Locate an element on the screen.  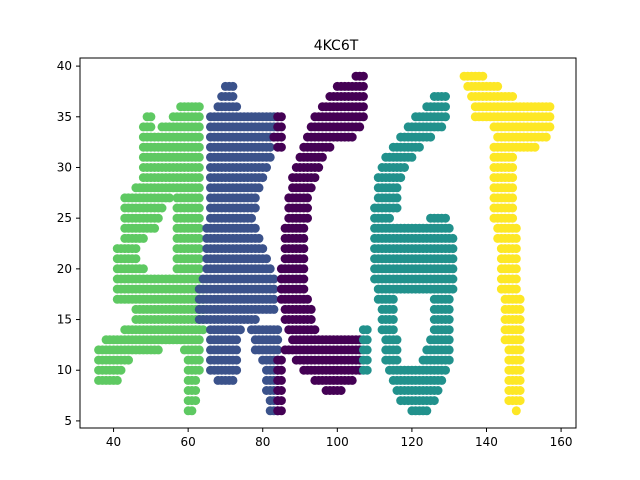
x-tick-label: 80 is located at coordinates (262, 442).